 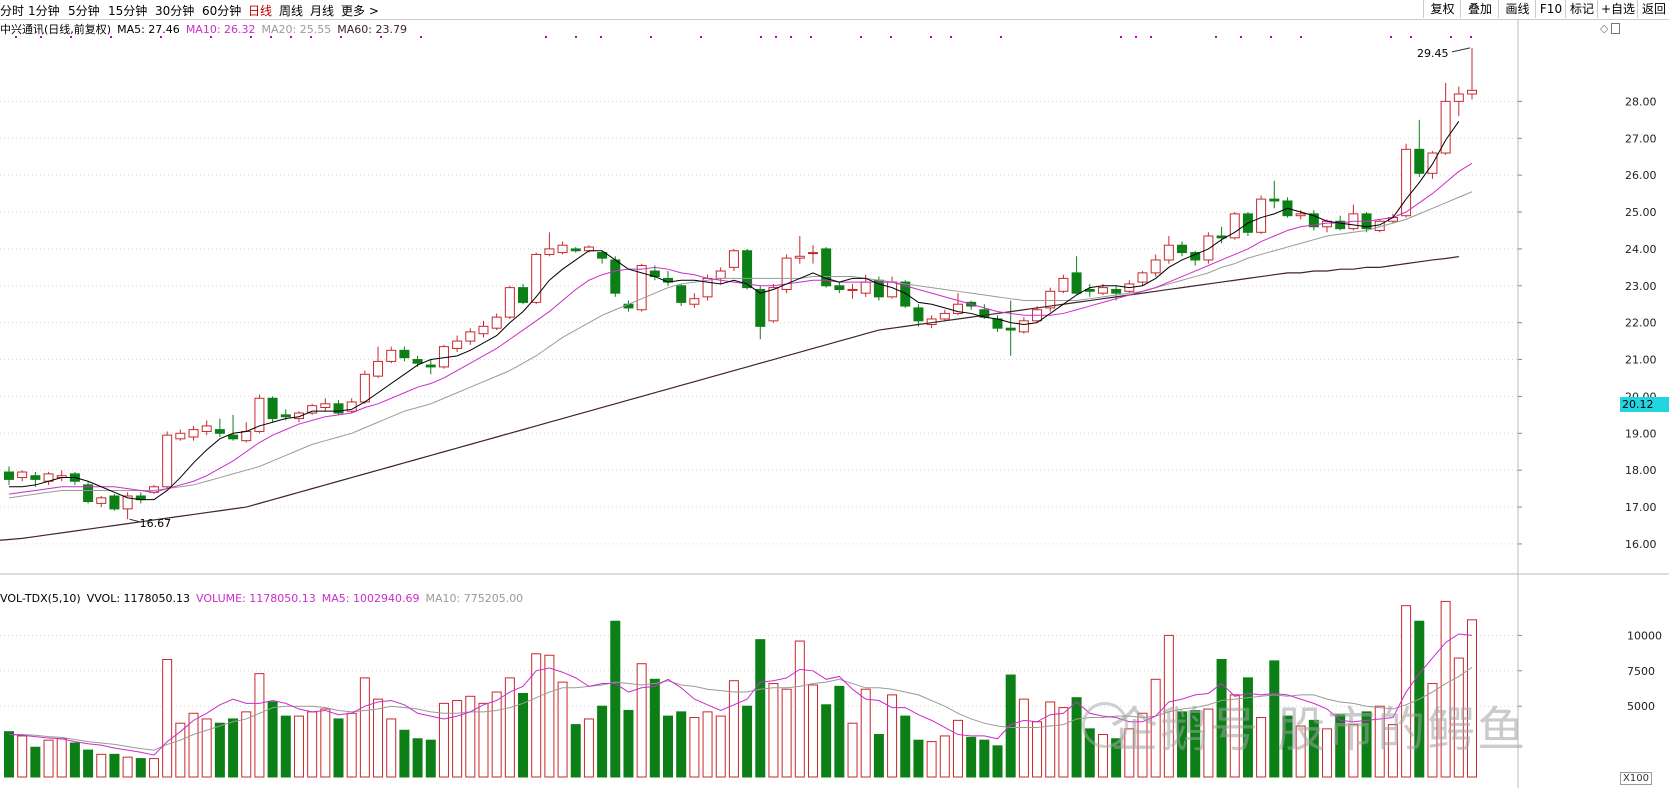 I want to click on draw-line-button: 画线, so click(x=1517, y=9).